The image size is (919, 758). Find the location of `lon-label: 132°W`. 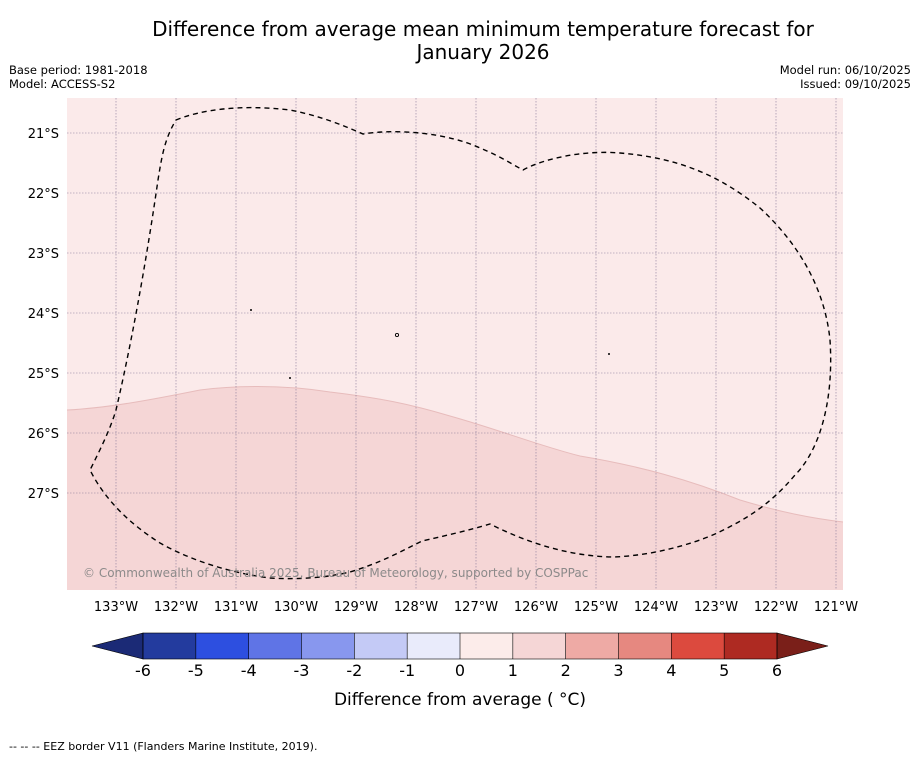

lon-label: 132°W is located at coordinates (176, 607).